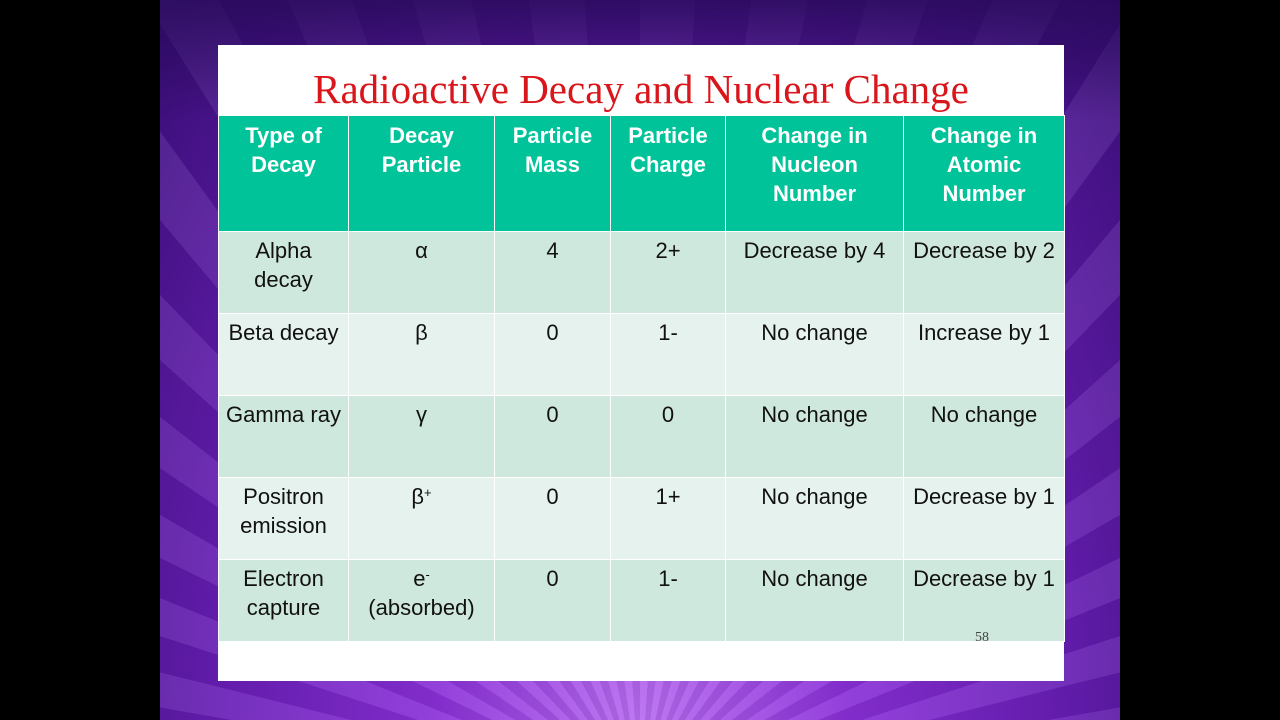 The image size is (1280, 720). What do you see at coordinates (283, 354) in the screenshot?
I see `cell-type: Beta decay` at bounding box center [283, 354].